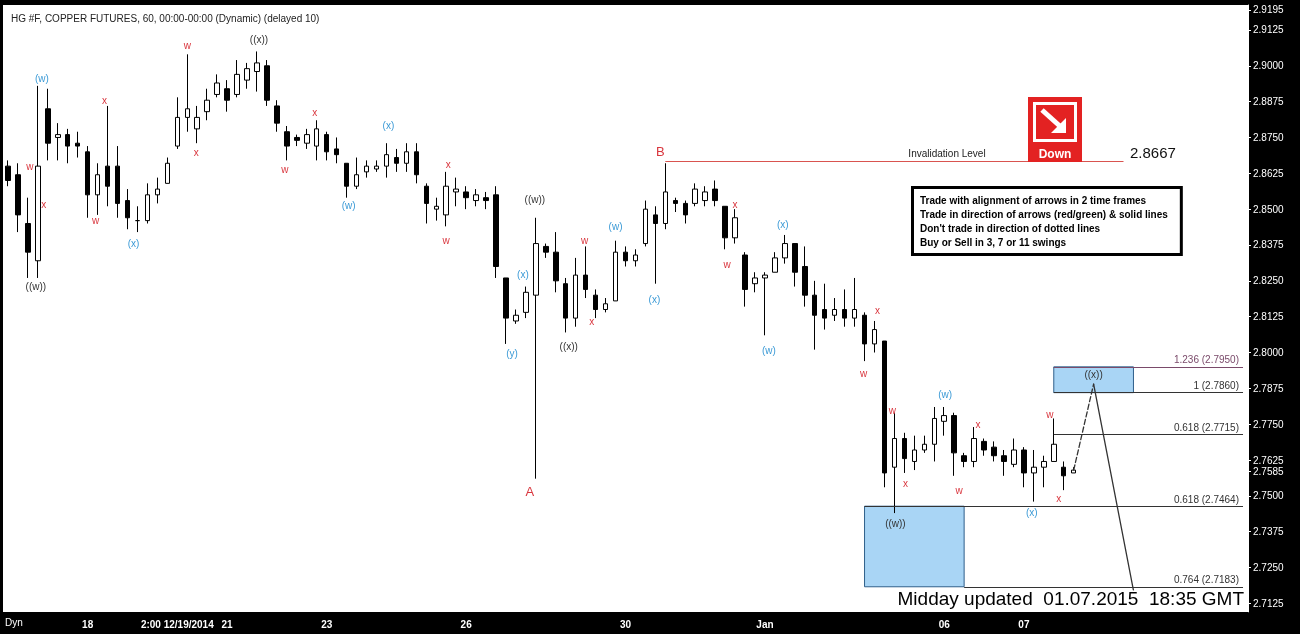  What do you see at coordinates (1269, 424) in the screenshot?
I see `y-tick-label: 2.7750` at bounding box center [1269, 424].